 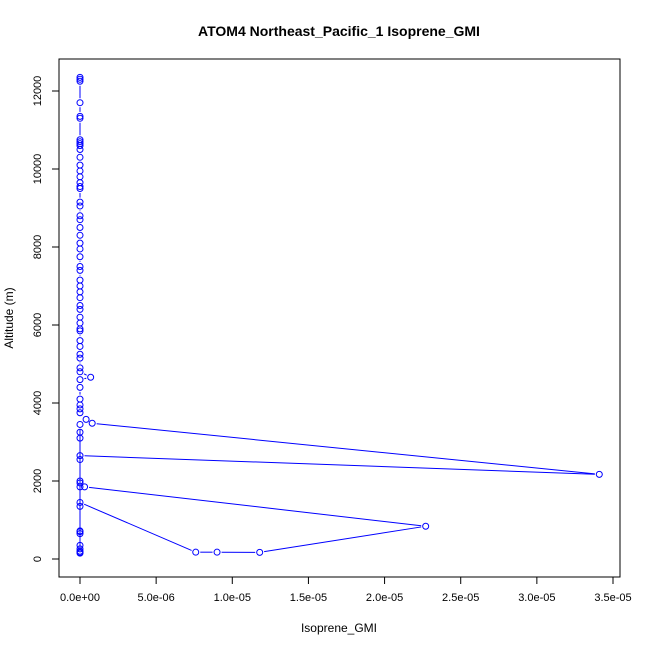 I want to click on x-tick-label: 3.5e-05, so click(x=612, y=598).